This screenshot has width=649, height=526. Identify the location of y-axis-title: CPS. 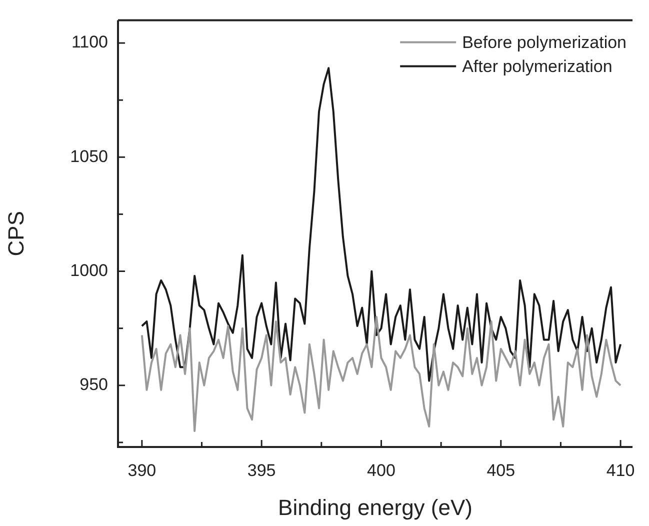
(15, 233).